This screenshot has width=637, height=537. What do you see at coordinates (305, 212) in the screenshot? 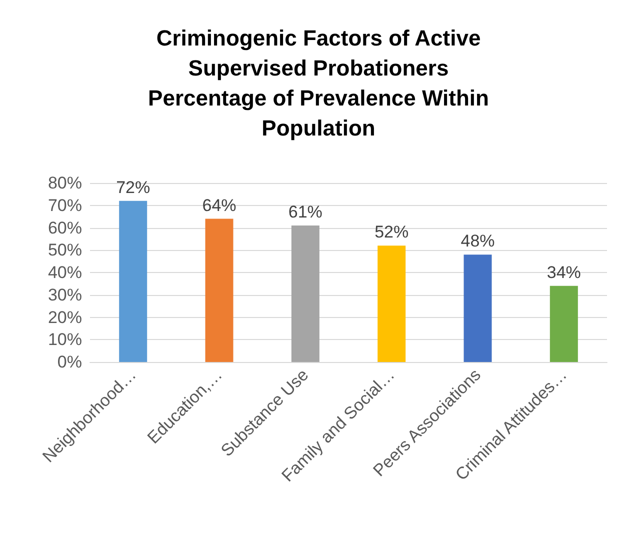
I see `data-label: 61%` at bounding box center [305, 212].